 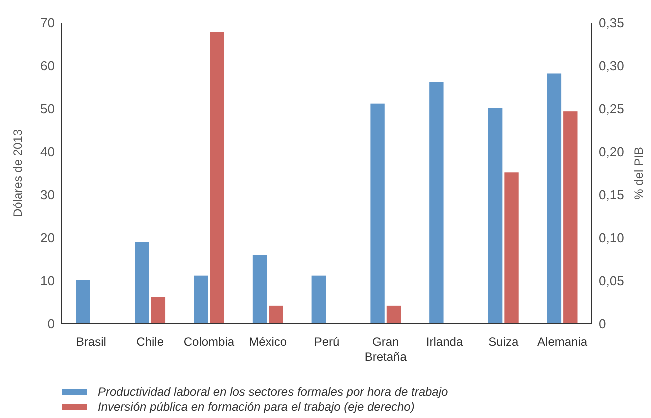 I want to click on y-tick-label: 0, so click(x=51, y=324).